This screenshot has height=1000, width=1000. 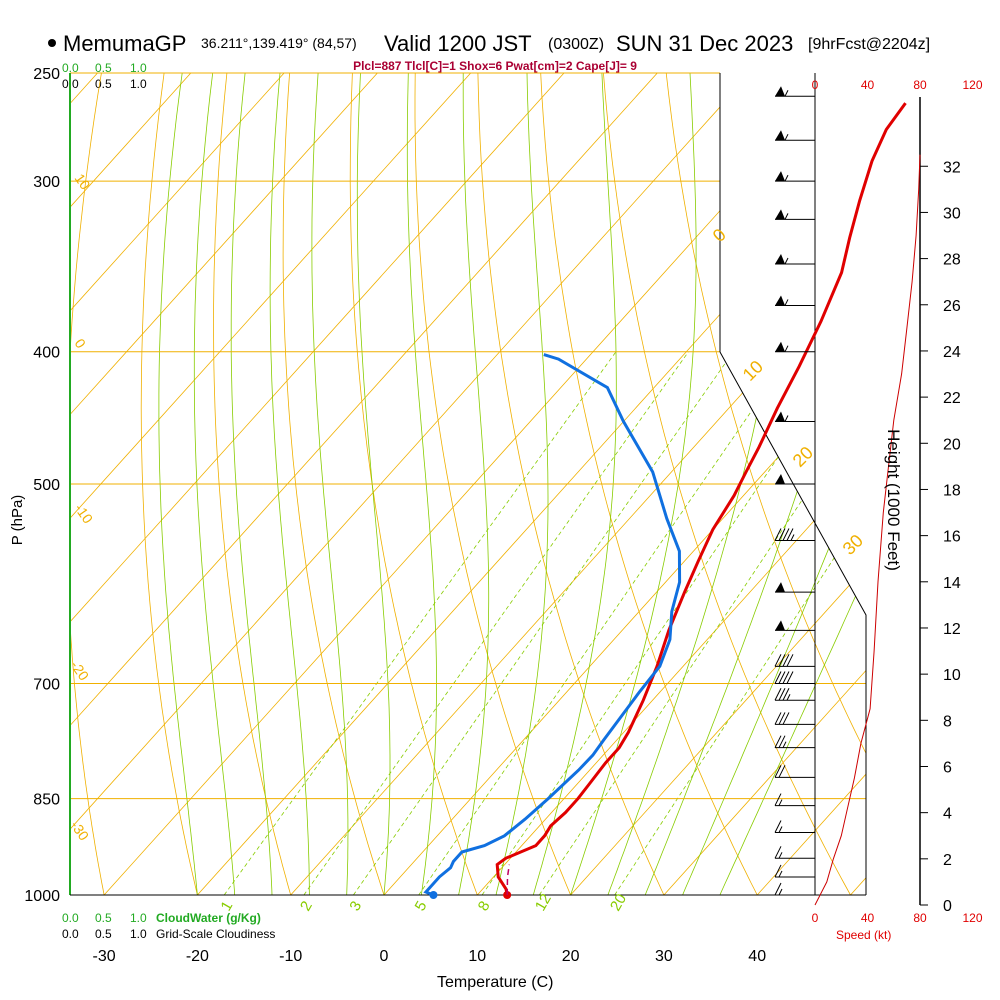 I want to click on temperature-tick-label: -10, so click(x=290, y=956).